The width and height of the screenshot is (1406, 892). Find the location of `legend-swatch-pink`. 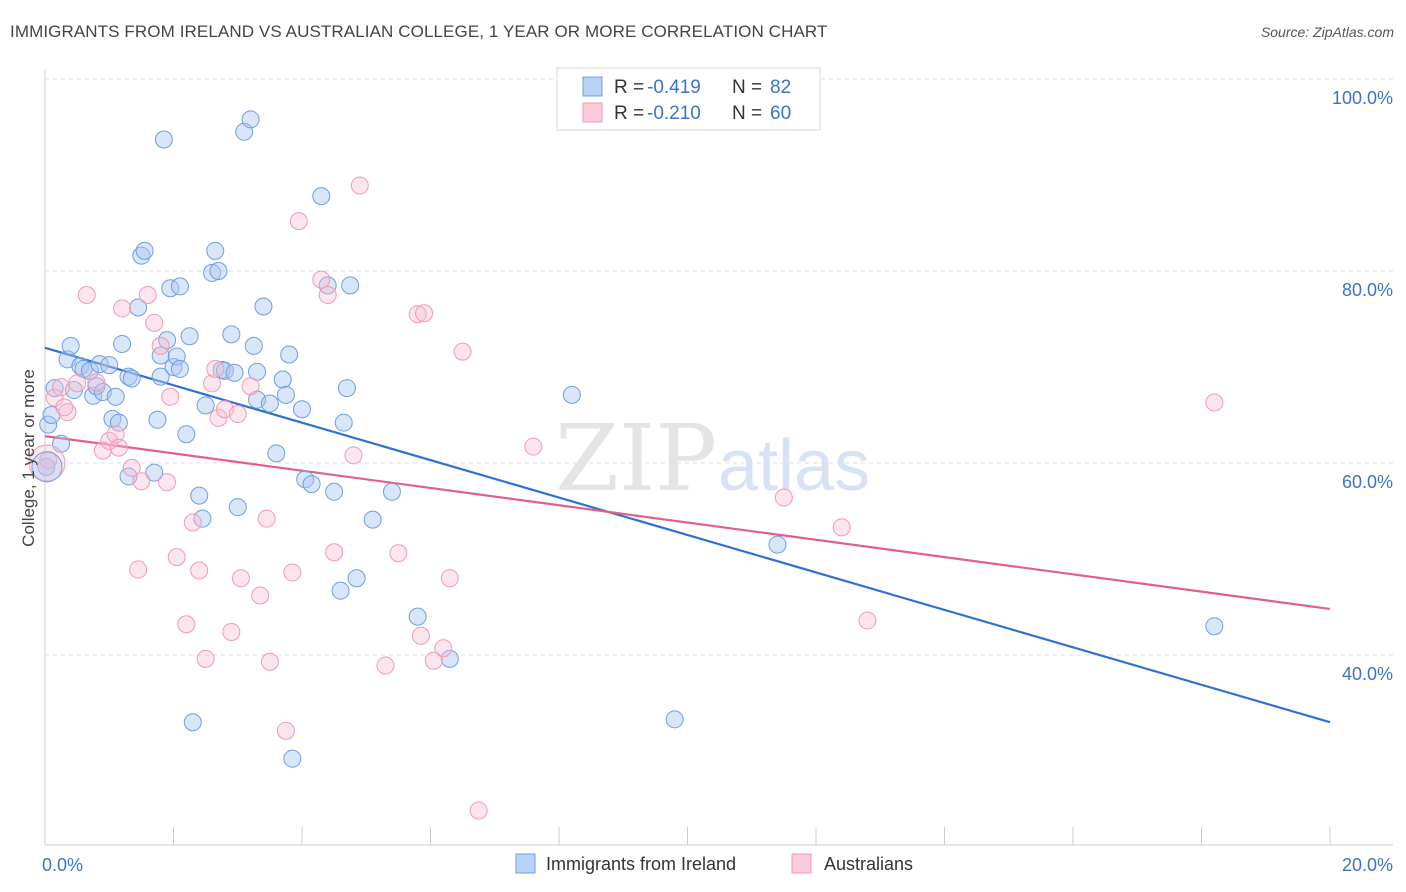

legend-swatch-pink is located at coordinates (592, 112).